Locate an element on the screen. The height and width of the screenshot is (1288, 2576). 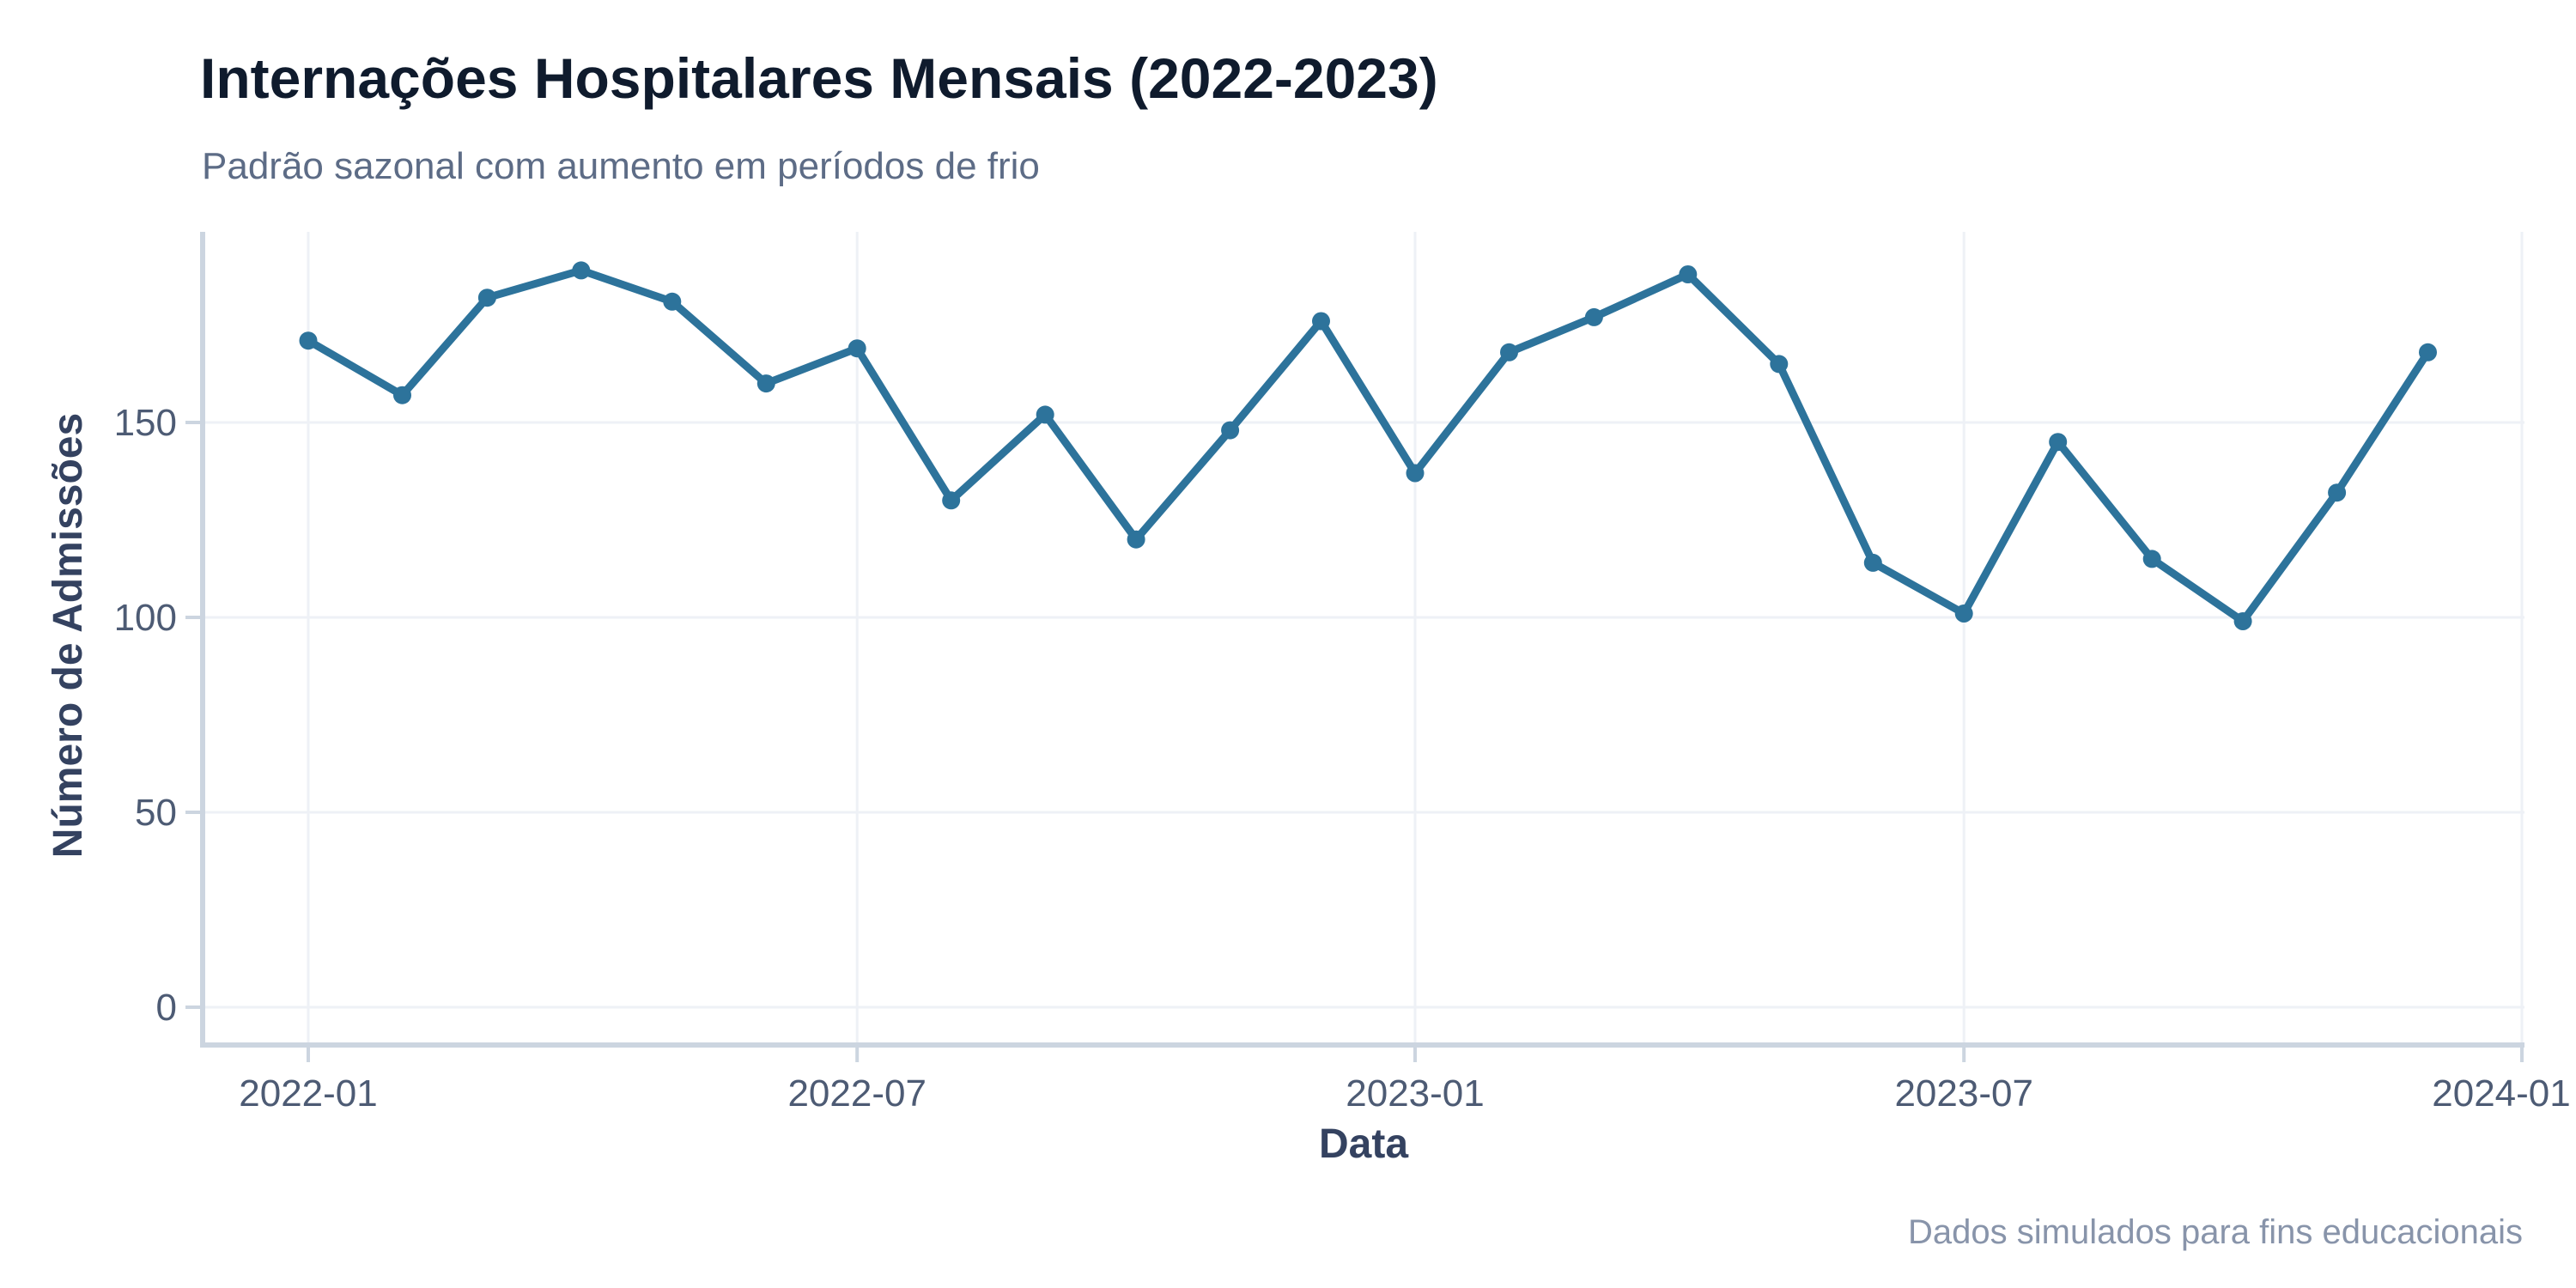
x-tick-label-2023-01: 2023-01 is located at coordinates (1415, 1093).